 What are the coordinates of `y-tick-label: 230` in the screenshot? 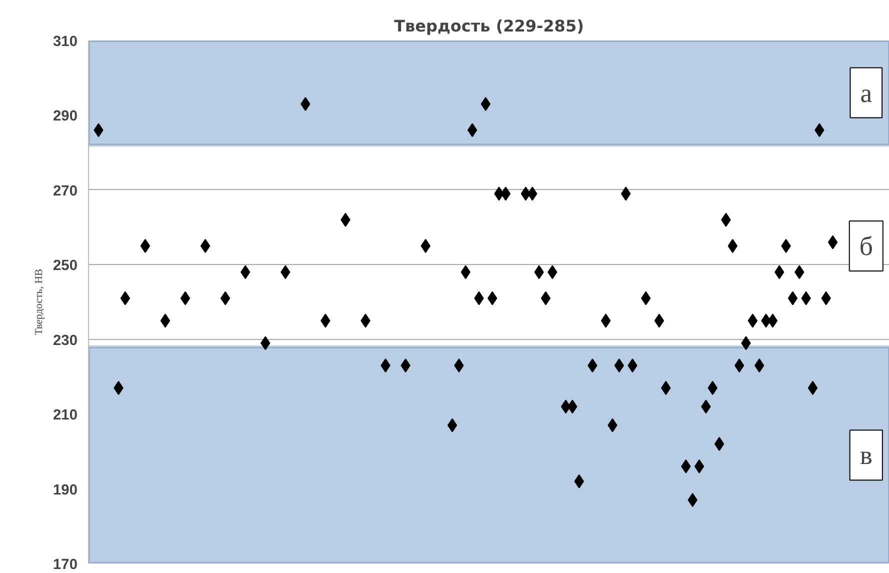 It's located at (65, 340).